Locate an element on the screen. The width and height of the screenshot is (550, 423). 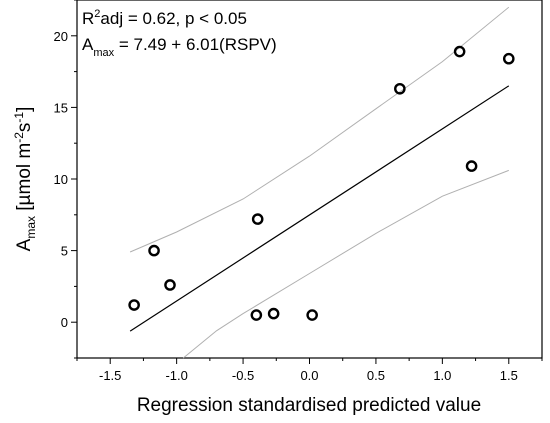
y-tick-label-1: 5 is located at coordinates (64, 251).